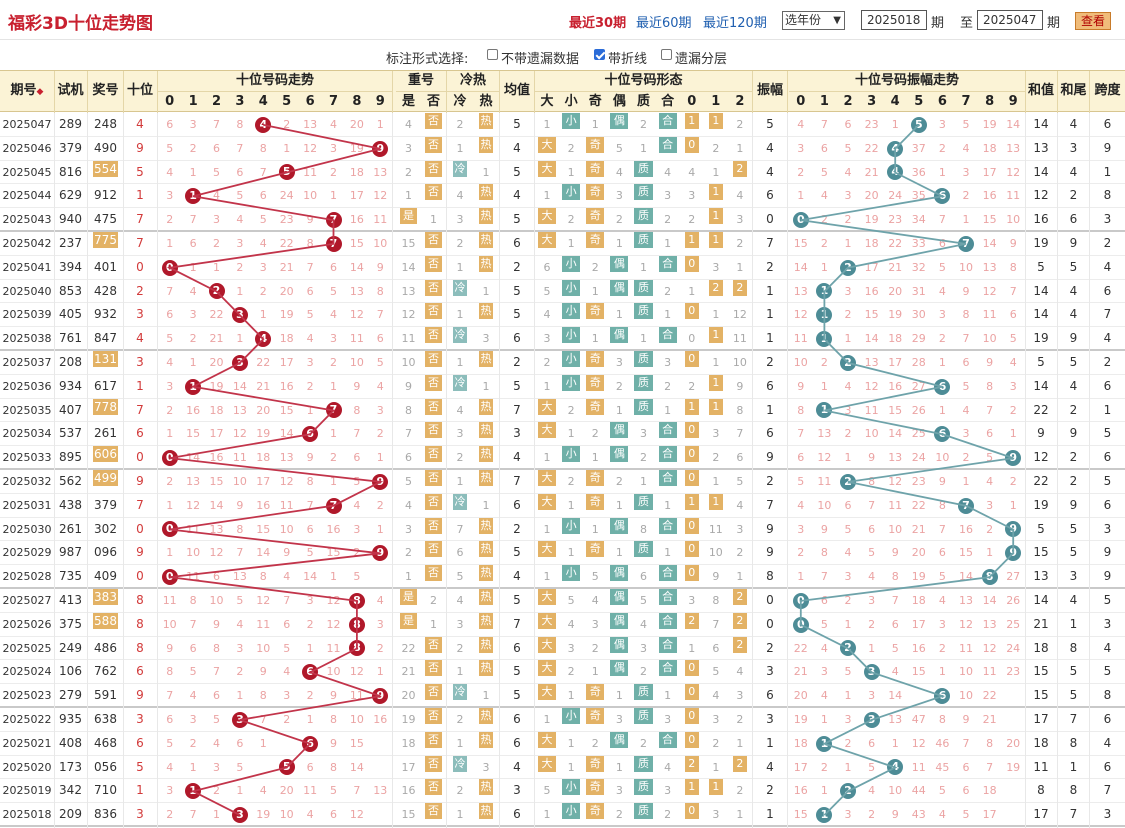 Image resolution: width=1125 pixels, height=828 pixels. I want to click on sort-icon: ◆, so click(40, 92).